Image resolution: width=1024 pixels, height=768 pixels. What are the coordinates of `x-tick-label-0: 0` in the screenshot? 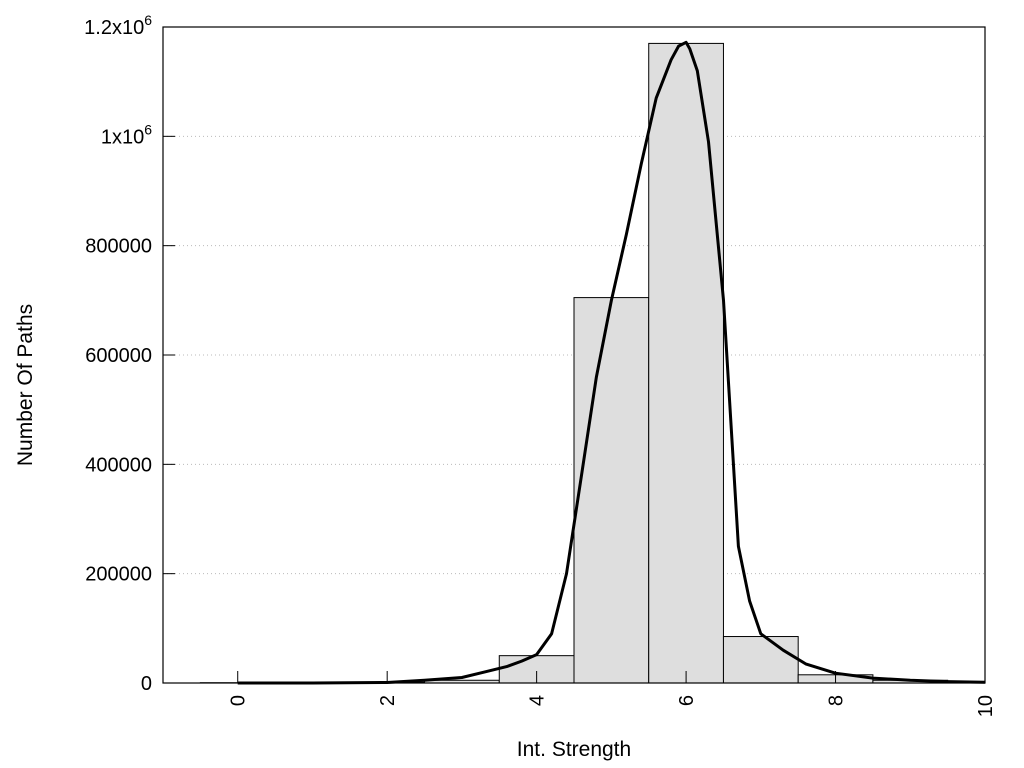 It's located at (239, 700).